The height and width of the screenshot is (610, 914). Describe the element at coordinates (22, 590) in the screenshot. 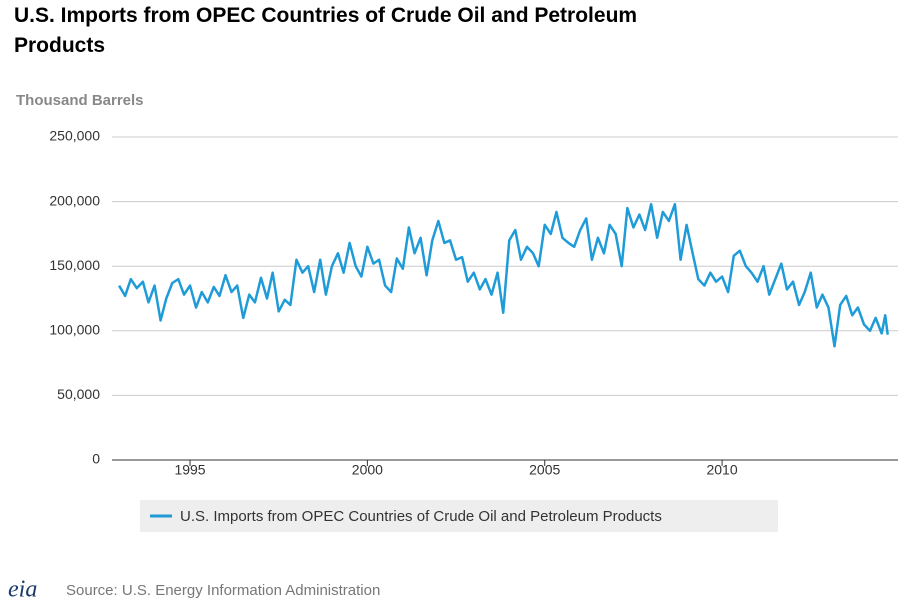

I see `logo: eia` at that location.